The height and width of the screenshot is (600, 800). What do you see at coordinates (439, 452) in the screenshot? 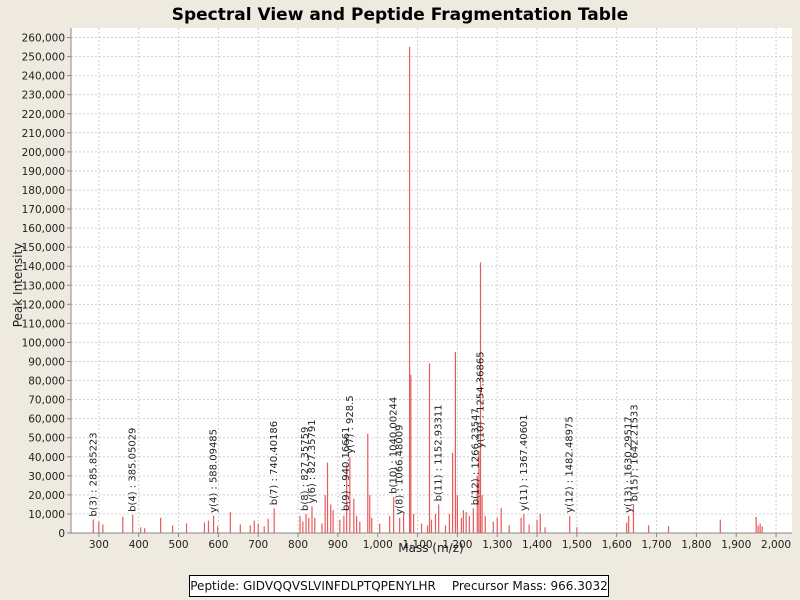
I see `fragment-annotation: b(11) : 1152.93311` at bounding box center [439, 452].